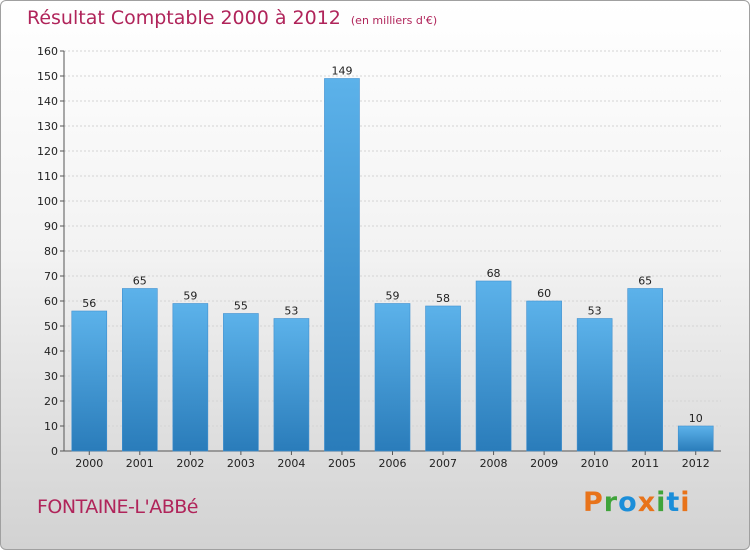 The width and height of the screenshot is (750, 550). Describe the element at coordinates (595, 311) in the screenshot. I see `data-label-2010: 53` at that location.